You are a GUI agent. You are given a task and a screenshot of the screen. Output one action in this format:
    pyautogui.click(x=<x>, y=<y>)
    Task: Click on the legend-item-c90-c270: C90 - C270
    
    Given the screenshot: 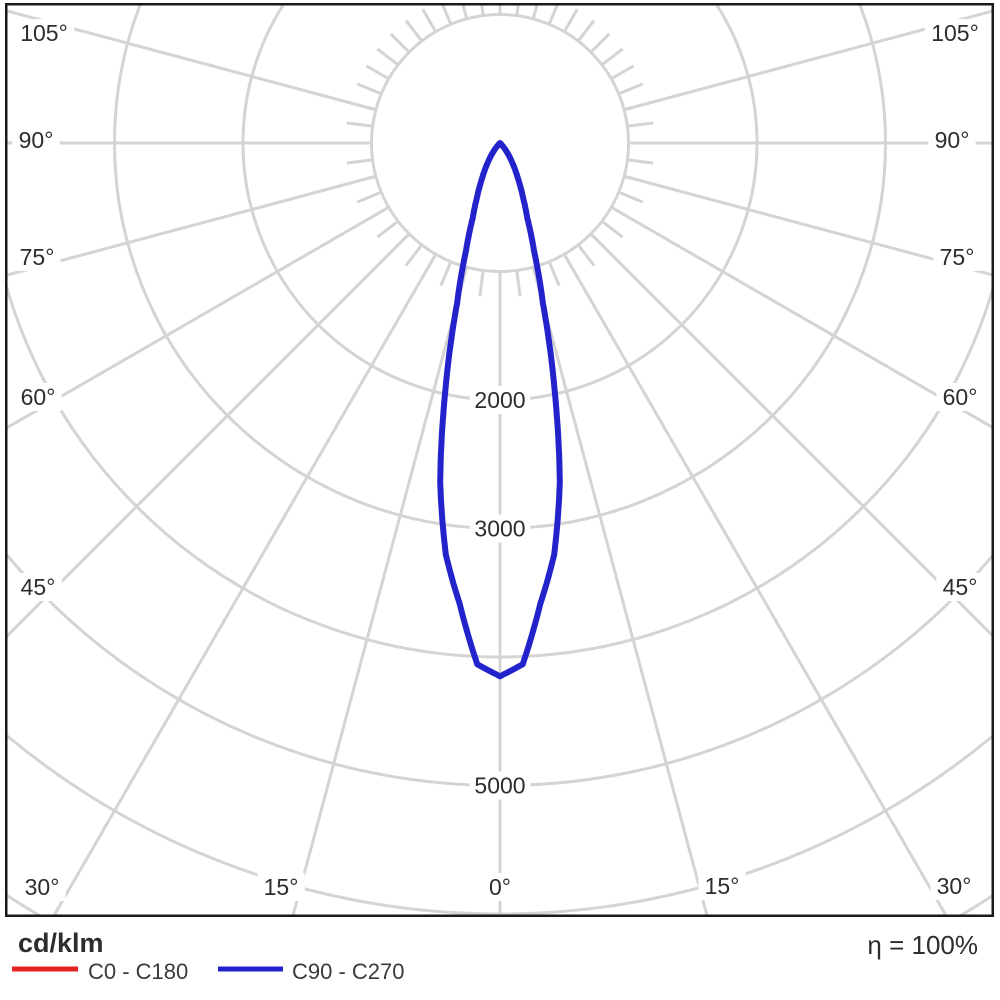 What is the action you would take?
    pyautogui.click(x=311, y=971)
    